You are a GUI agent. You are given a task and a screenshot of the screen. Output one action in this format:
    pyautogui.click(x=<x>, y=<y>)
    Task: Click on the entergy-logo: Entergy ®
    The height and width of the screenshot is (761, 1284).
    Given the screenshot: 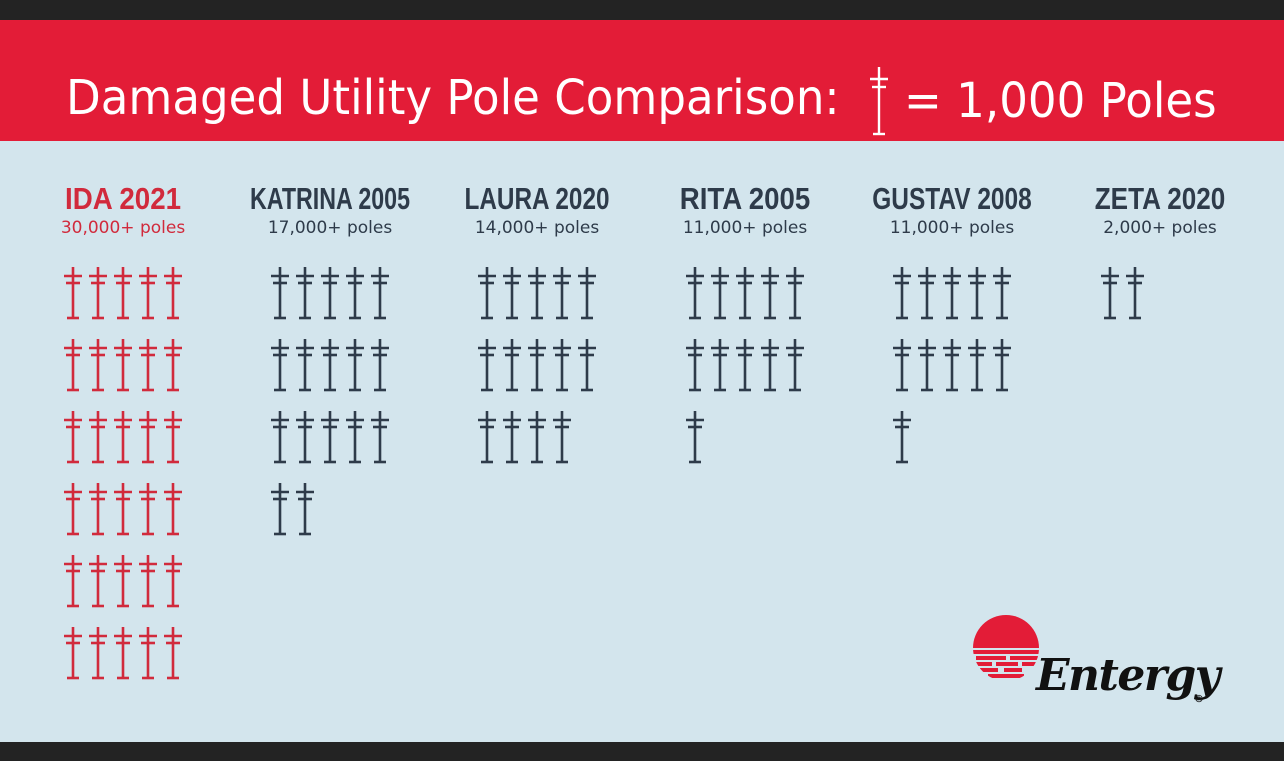 What is the action you would take?
    pyautogui.click(x=1095, y=662)
    